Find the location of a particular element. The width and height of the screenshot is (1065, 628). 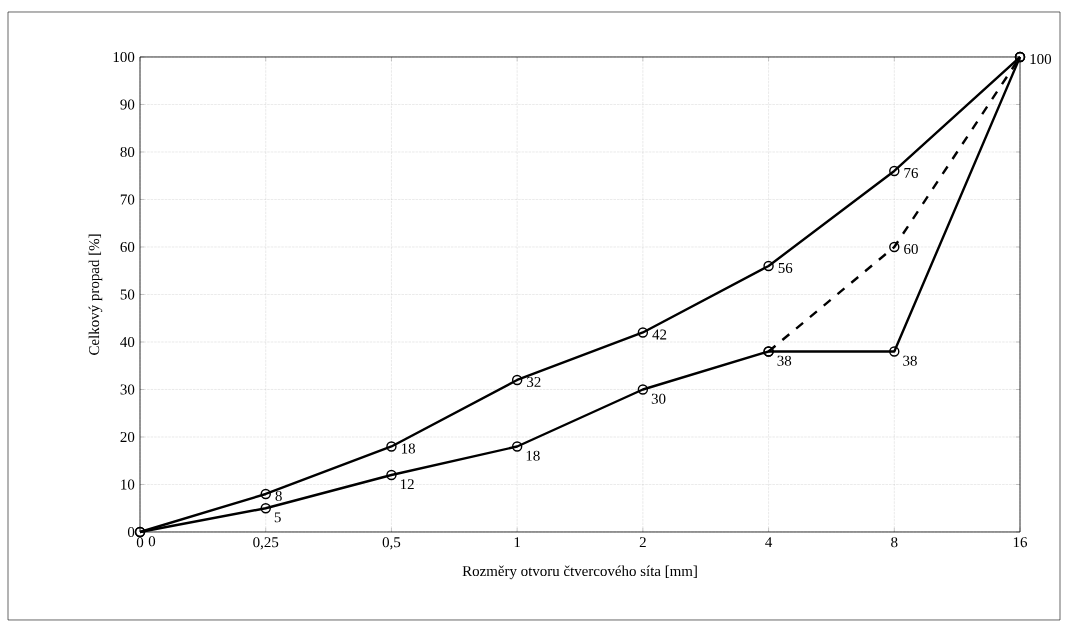

data-label: 32 is located at coordinates (534, 381).